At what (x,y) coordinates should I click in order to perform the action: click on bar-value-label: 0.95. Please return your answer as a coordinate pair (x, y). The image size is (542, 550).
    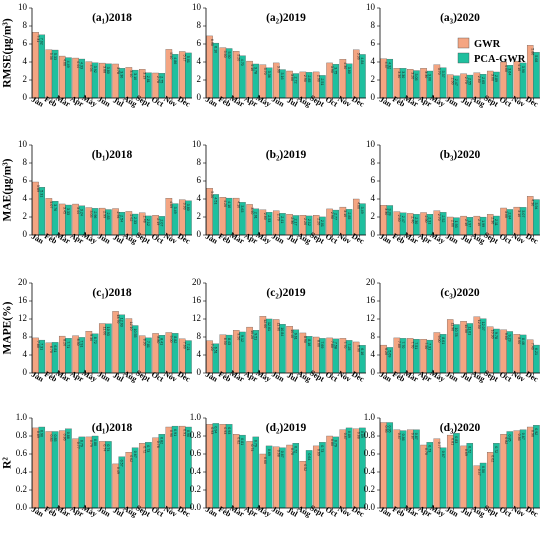
    Looking at the image, I should click on (386, 429).